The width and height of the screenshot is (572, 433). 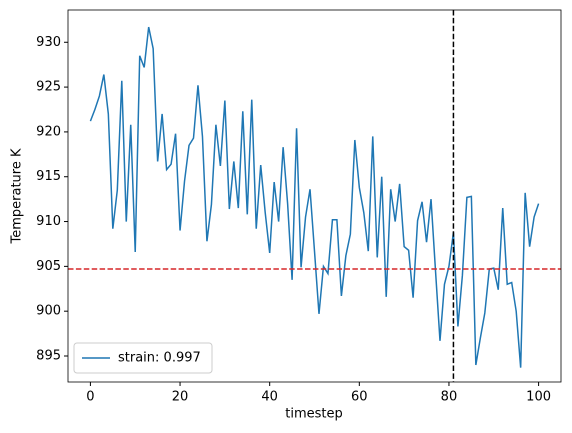 What do you see at coordinates (48, 266) in the screenshot?
I see `y-tick-label: 905` at bounding box center [48, 266].